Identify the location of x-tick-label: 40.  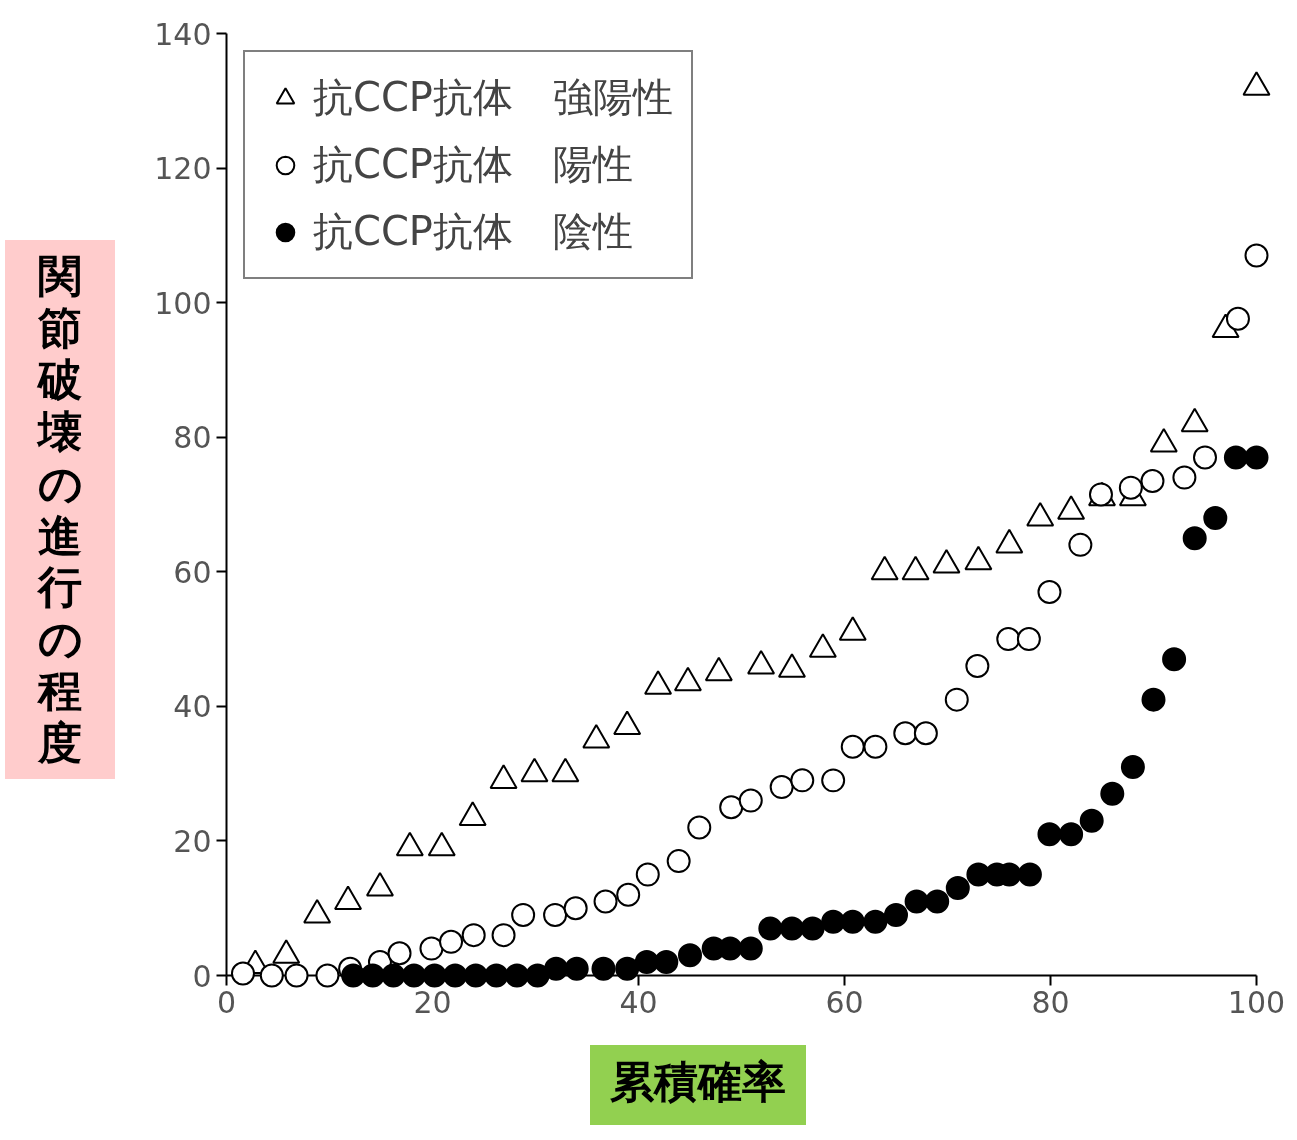
(638, 1002).